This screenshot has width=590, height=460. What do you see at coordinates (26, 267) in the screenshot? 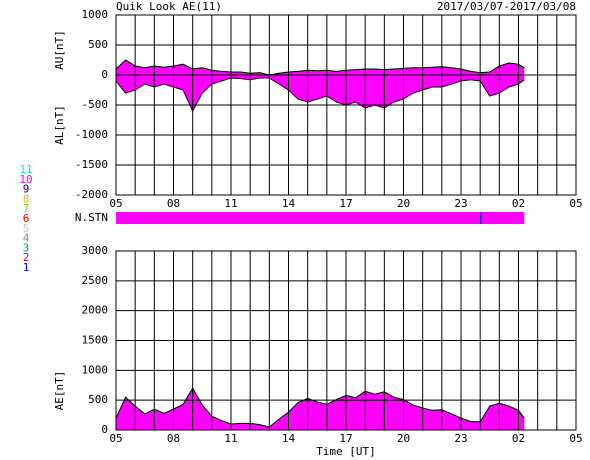
I see `legend-entry: 1` at bounding box center [26, 267].